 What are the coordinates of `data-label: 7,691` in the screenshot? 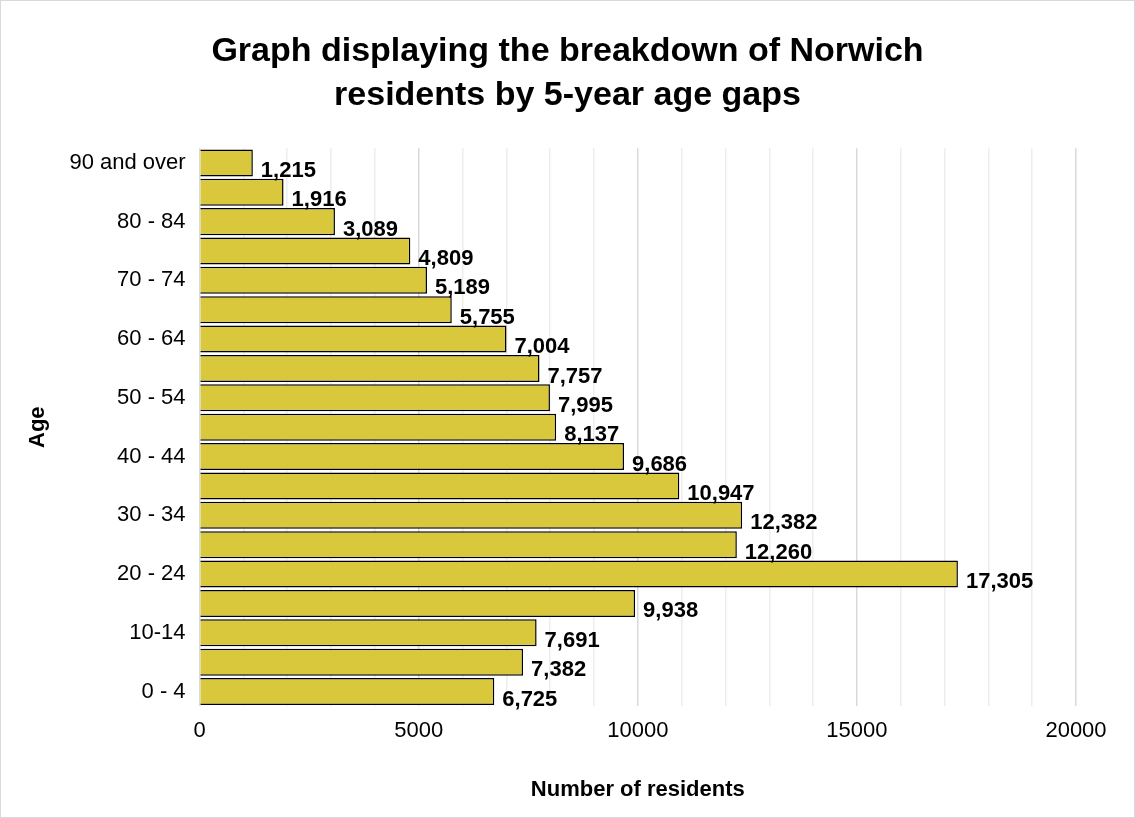 It's located at (572, 639).